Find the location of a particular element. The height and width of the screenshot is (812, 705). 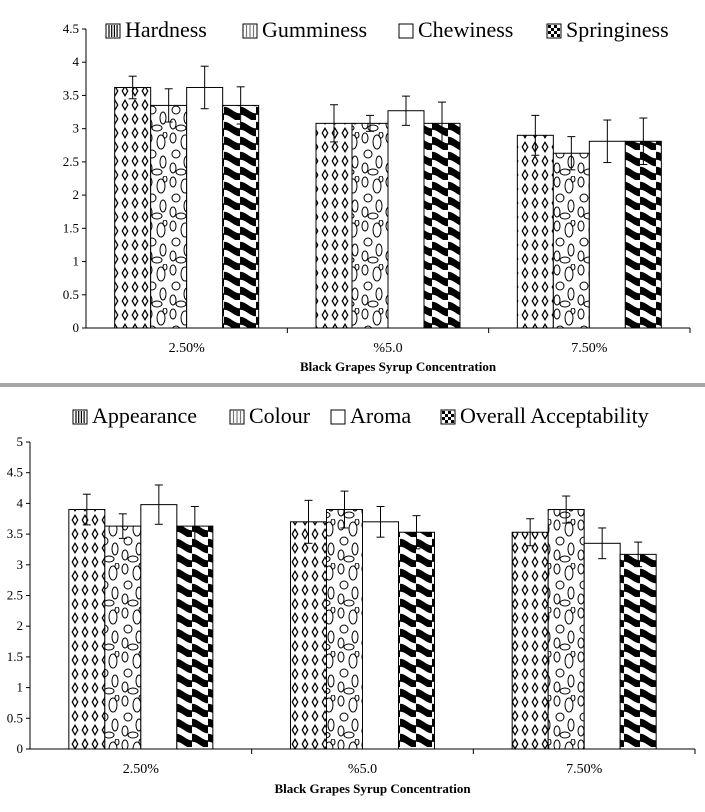

legend-label-chewiness: Chewiness is located at coordinates (465, 29).